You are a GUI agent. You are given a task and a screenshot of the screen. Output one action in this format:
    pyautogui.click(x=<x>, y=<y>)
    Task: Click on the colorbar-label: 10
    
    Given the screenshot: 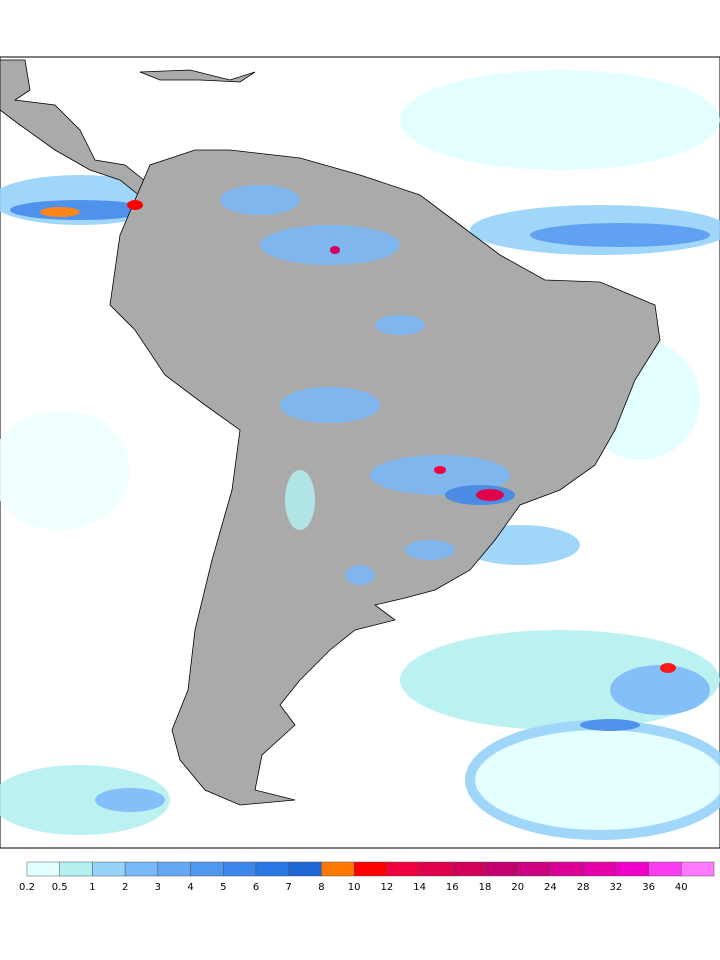 What is the action you would take?
    pyautogui.click(x=354, y=887)
    